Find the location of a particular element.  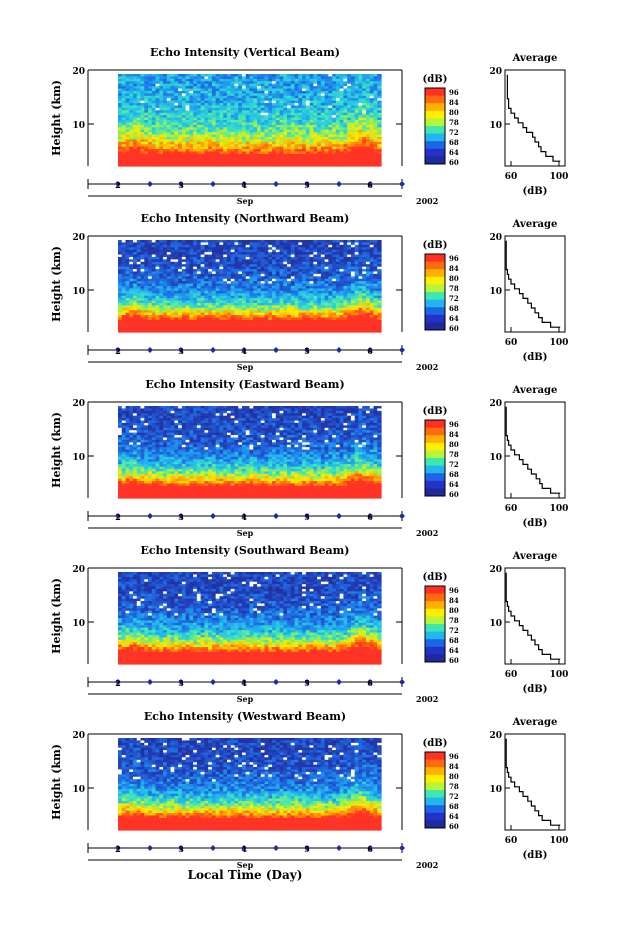

colorbar-unit: (dB) is located at coordinates (435, 79).